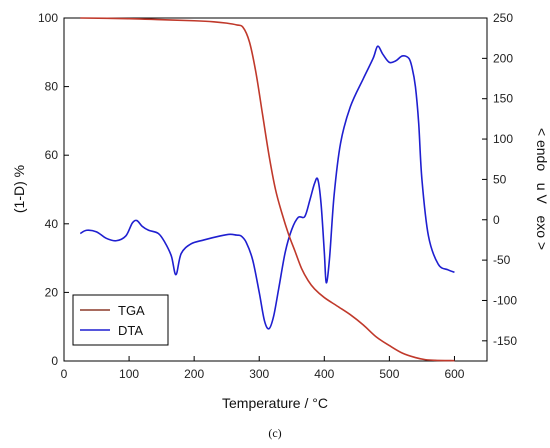 This screenshot has width=550, height=448. Describe the element at coordinates (129, 374) in the screenshot. I see `x-tick-label-1: 100` at that location.